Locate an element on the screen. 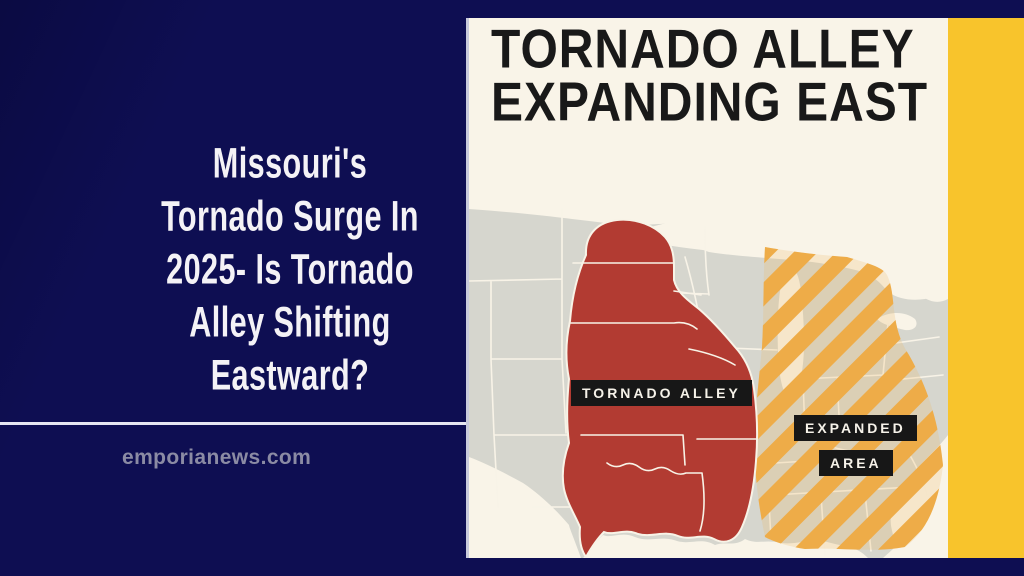  expanded-area-region is located at coordinates (848, 398).